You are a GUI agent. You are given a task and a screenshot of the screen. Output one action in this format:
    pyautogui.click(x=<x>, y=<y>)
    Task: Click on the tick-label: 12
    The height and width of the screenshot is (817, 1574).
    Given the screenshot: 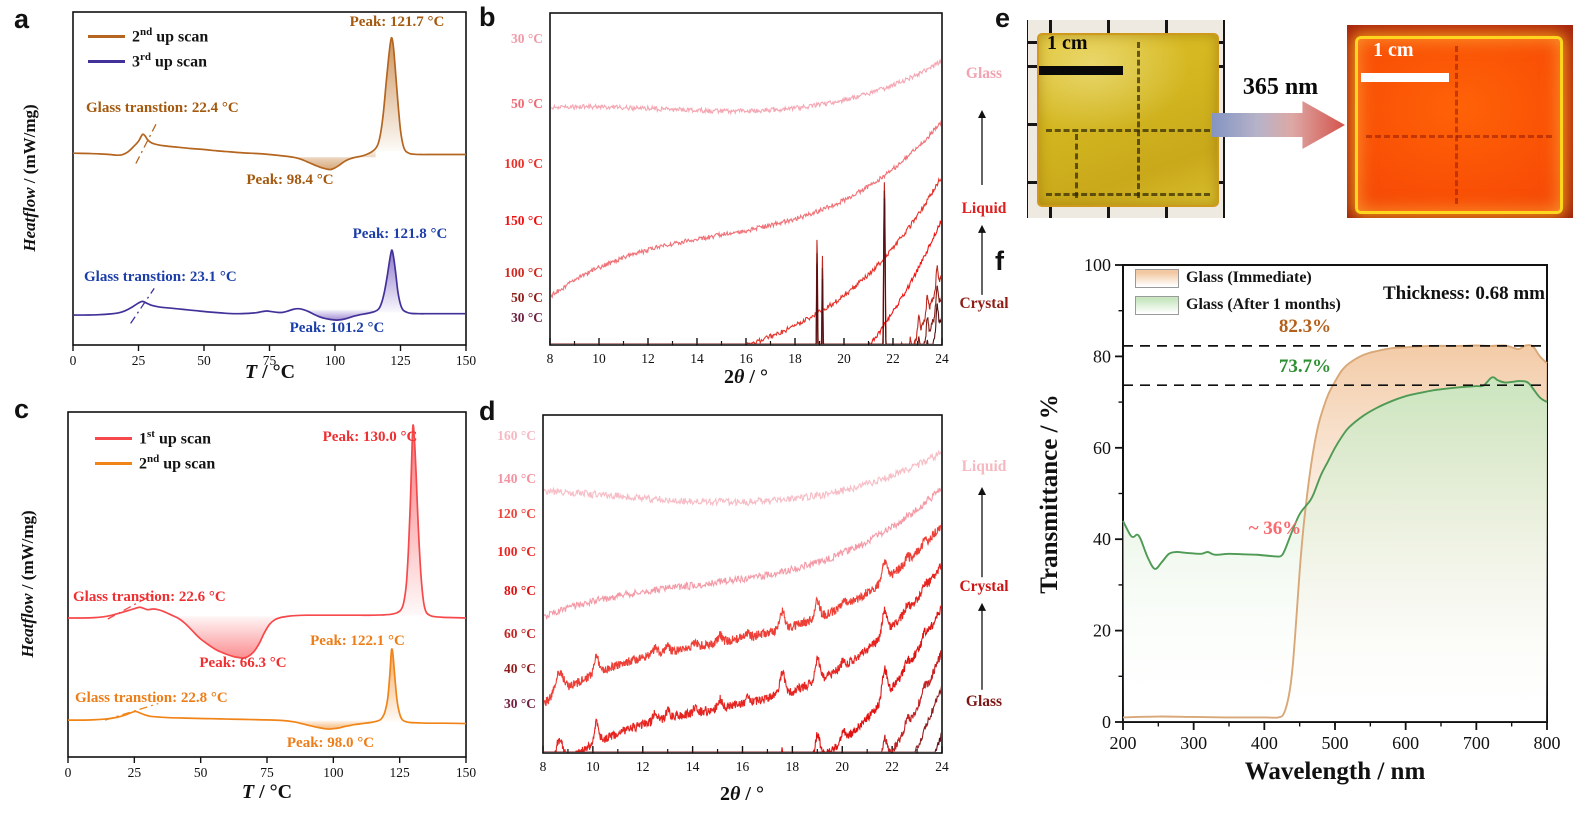 What is the action you would take?
    pyautogui.click(x=643, y=766)
    